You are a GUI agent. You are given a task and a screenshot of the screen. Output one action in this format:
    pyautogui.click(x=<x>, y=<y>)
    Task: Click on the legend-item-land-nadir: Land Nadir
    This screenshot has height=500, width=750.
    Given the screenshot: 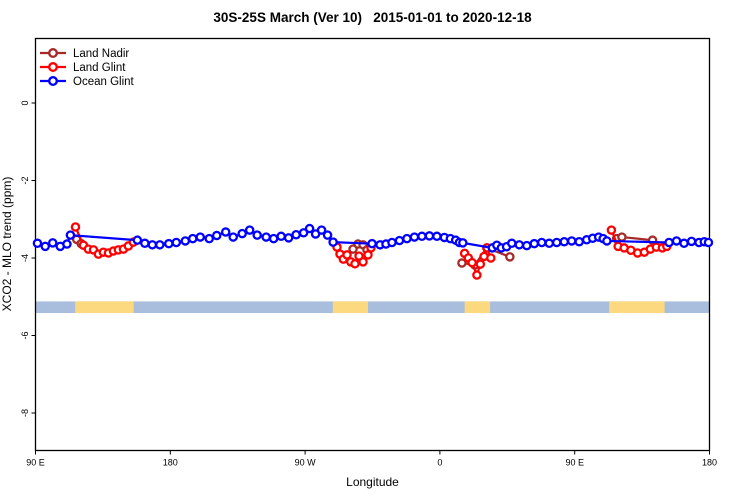 What is the action you would take?
    pyautogui.click(x=84, y=54)
    